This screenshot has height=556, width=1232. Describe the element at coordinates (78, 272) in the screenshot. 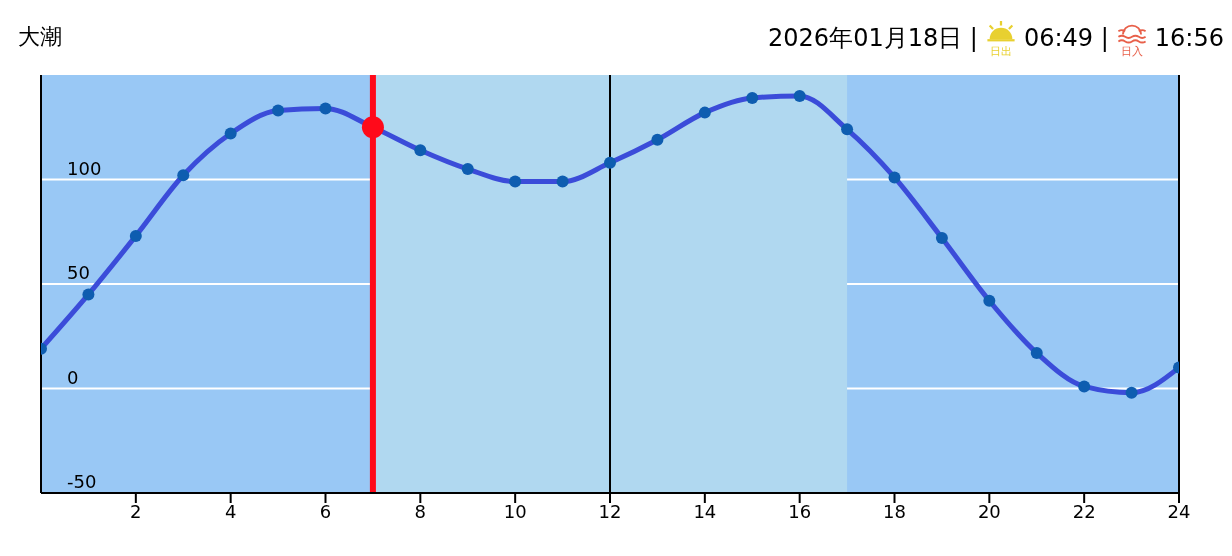

I see `y-tick-label: 50` at that location.